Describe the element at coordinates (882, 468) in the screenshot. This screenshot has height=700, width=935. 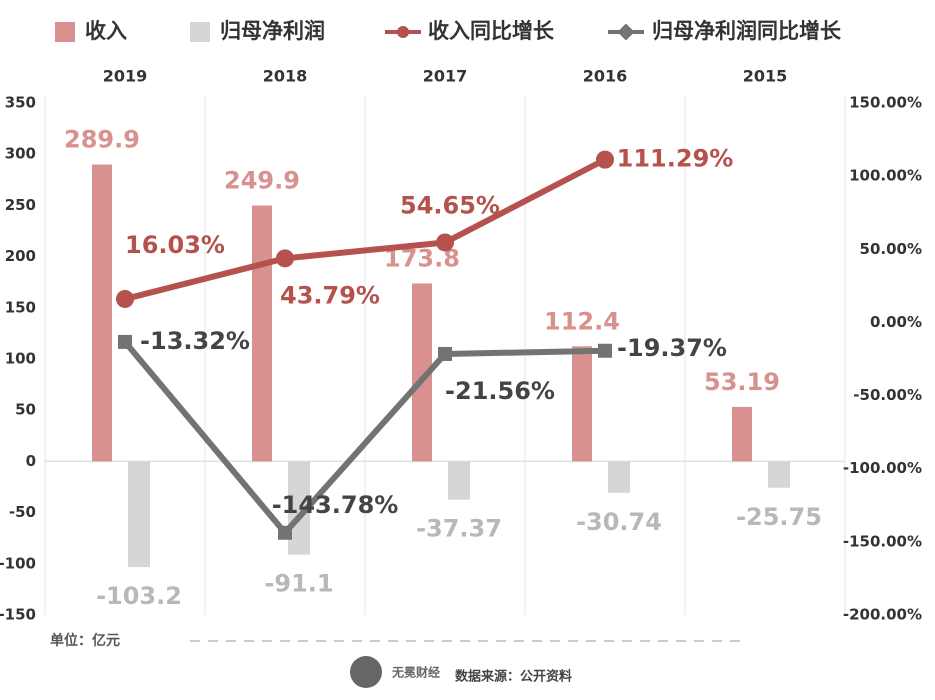
I see `y2-tick-label: -100.00%` at that location.